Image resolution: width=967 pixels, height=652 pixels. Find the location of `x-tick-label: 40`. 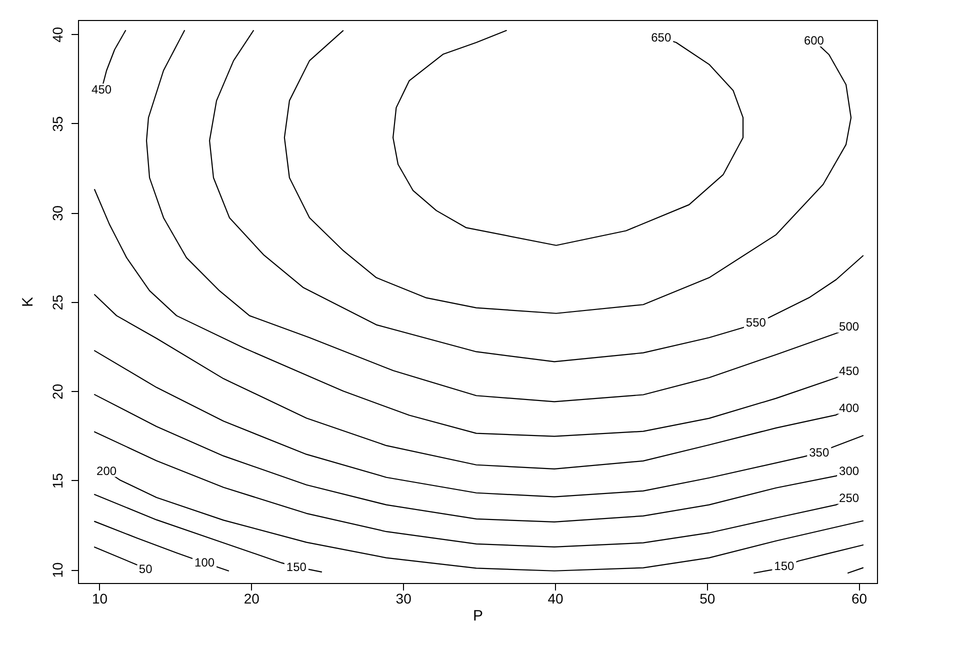

x-tick-label: 40 is located at coordinates (556, 598).